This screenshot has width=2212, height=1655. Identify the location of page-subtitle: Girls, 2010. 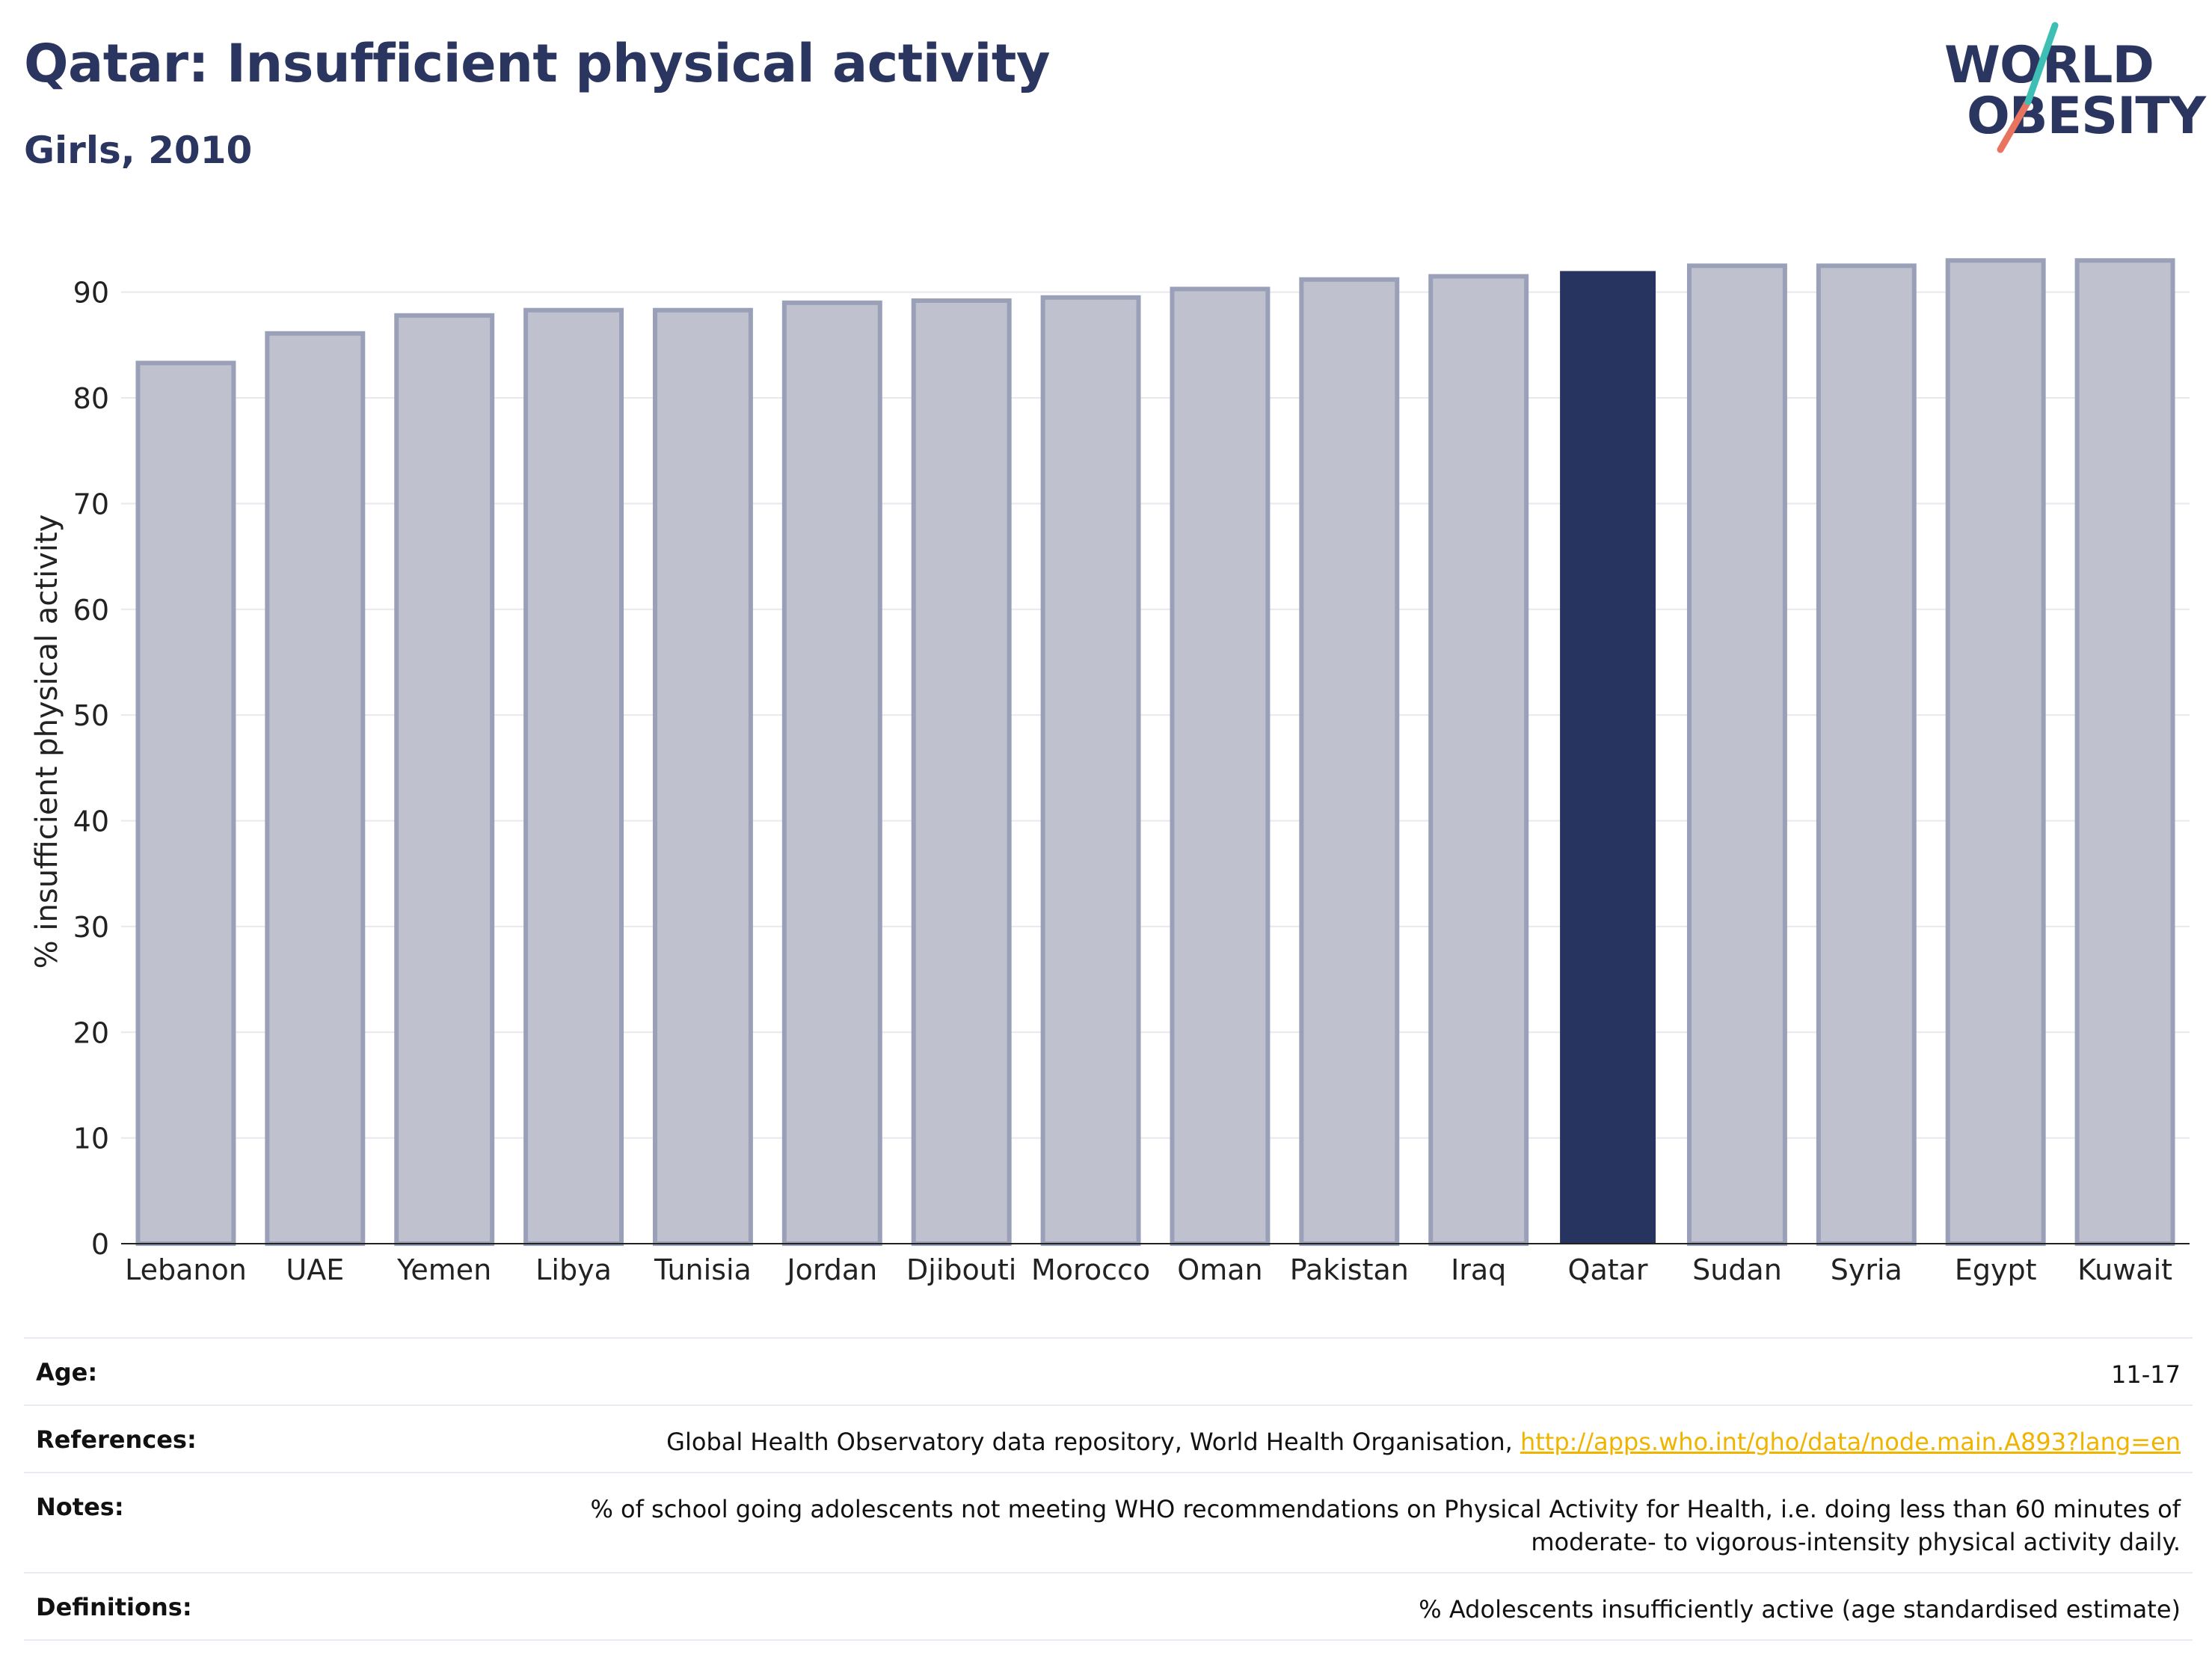
(138, 150).